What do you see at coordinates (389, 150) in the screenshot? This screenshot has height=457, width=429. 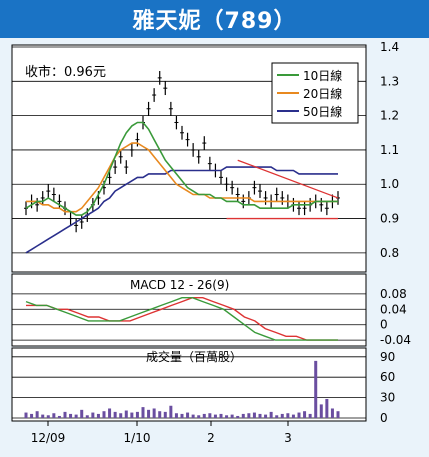 I see `price-tick-label: 1.1` at bounding box center [389, 150].